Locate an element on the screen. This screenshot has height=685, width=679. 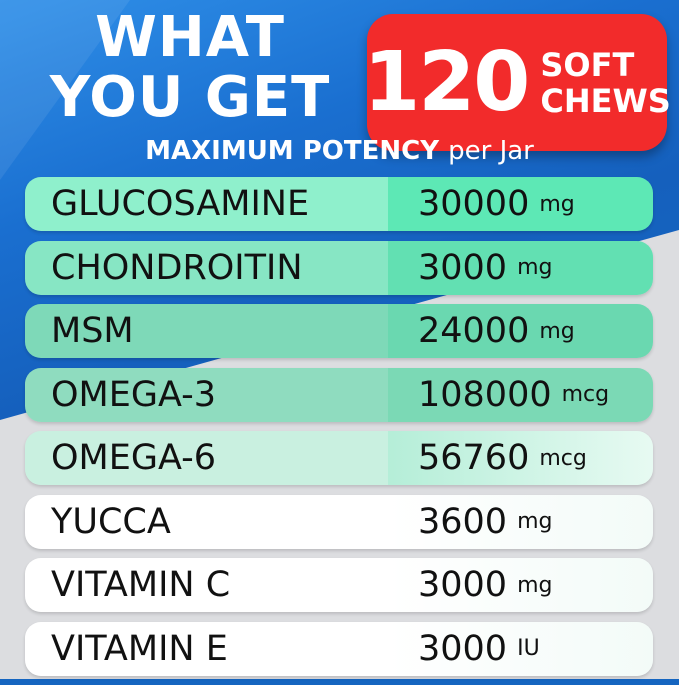
ingredient-row: OMEGA-3 108000 mcg is located at coordinates (339, 394).